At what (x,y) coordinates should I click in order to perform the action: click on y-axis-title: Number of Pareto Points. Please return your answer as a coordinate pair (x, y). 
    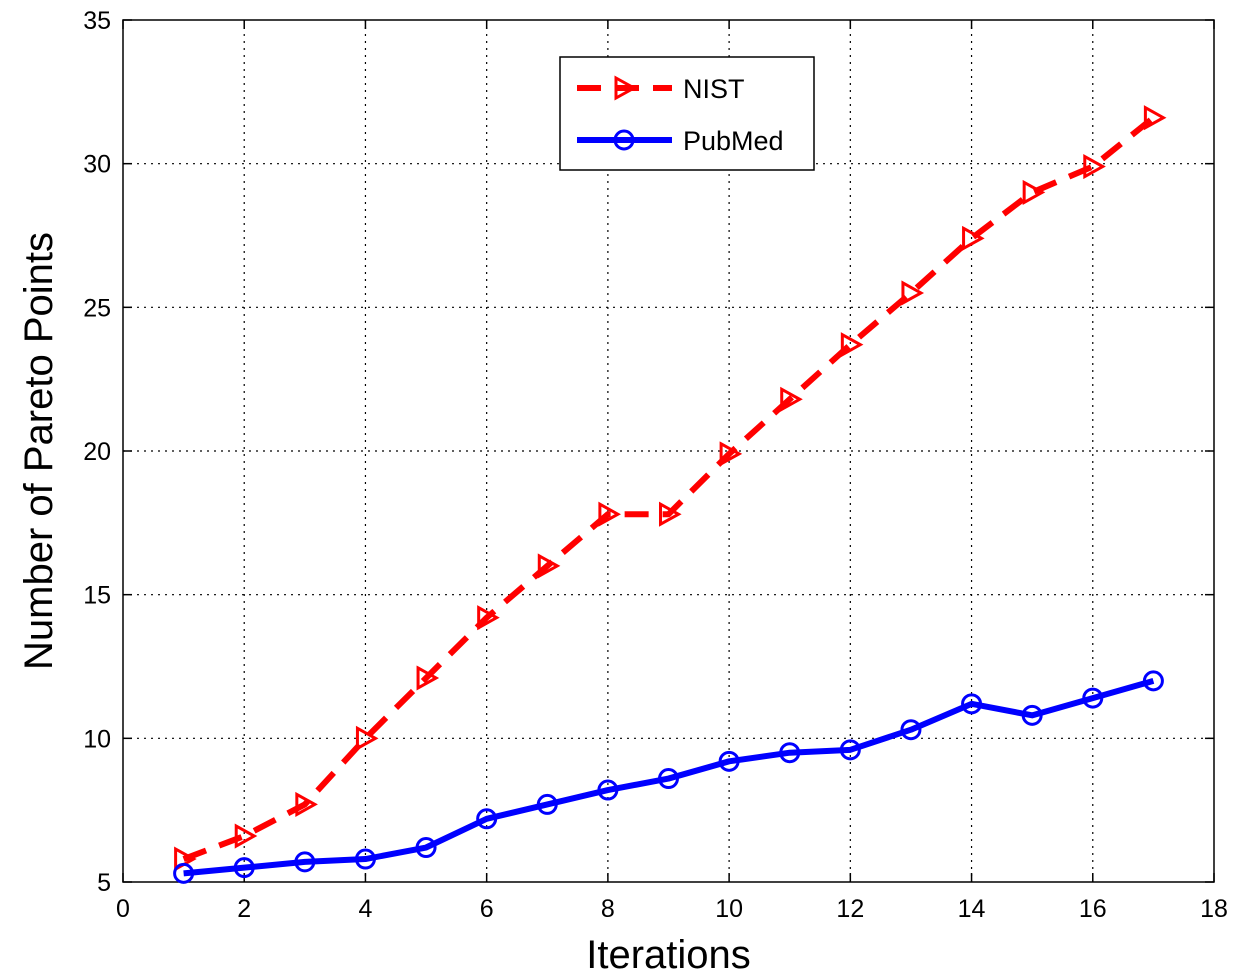
    Looking at the image, I should click on (39, 451).